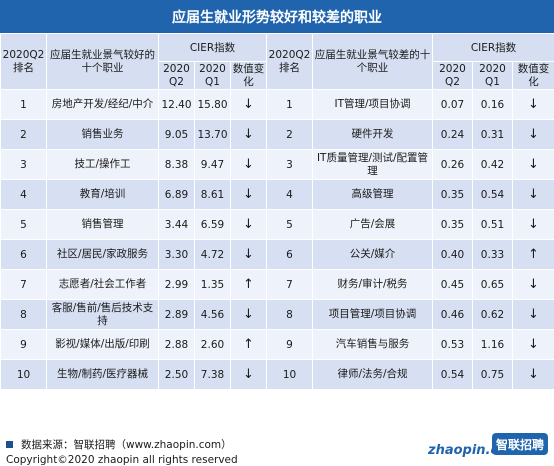 This screenshot has width=554, height=466. What do you see at coordinates (176, 75) in the screenshot?
I see `header-q2-left: 2020 Q2` at bounding box center [176, 75].